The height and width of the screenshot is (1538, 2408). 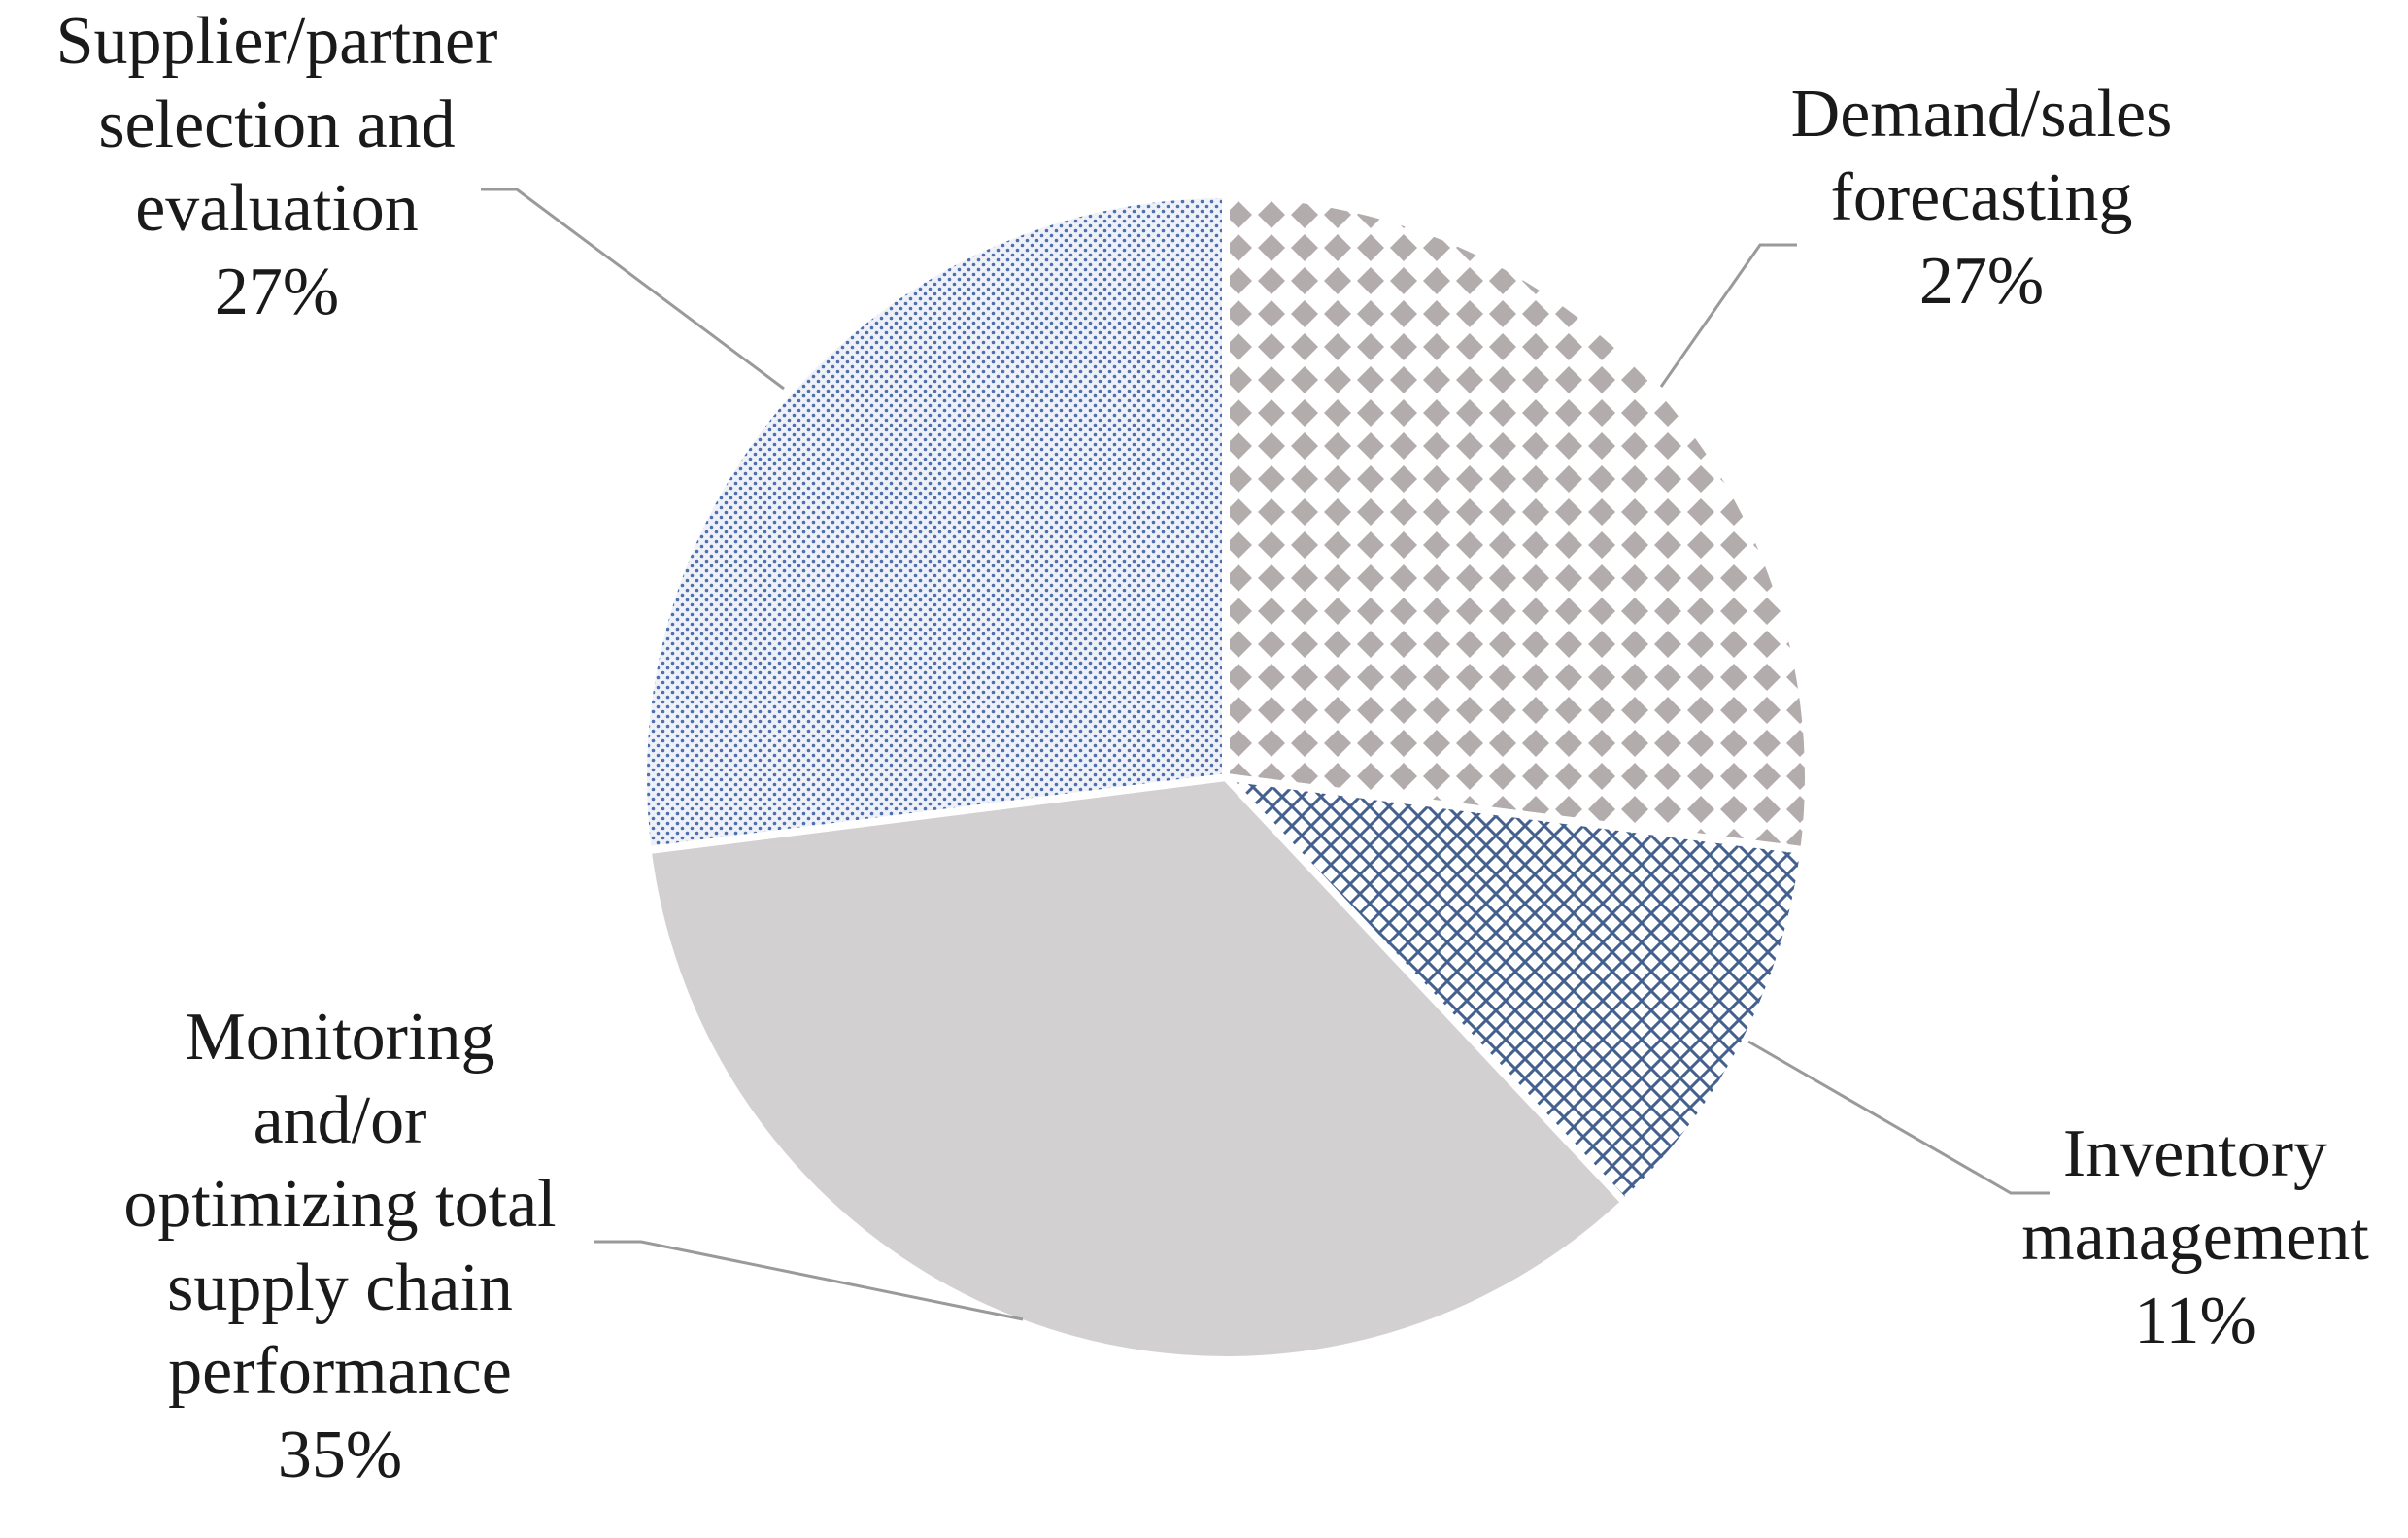 I want to click on slice-label-2: Inventory management 11%, so click(x=2195, y=1237).